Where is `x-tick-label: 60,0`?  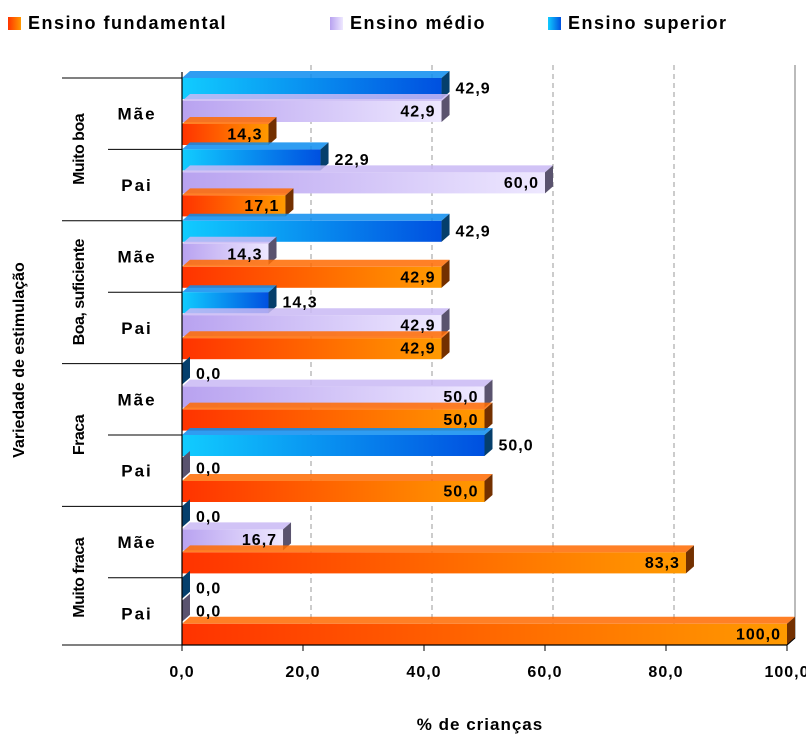 x-tick-label: 60,0 is located at coordinates (544, 672).